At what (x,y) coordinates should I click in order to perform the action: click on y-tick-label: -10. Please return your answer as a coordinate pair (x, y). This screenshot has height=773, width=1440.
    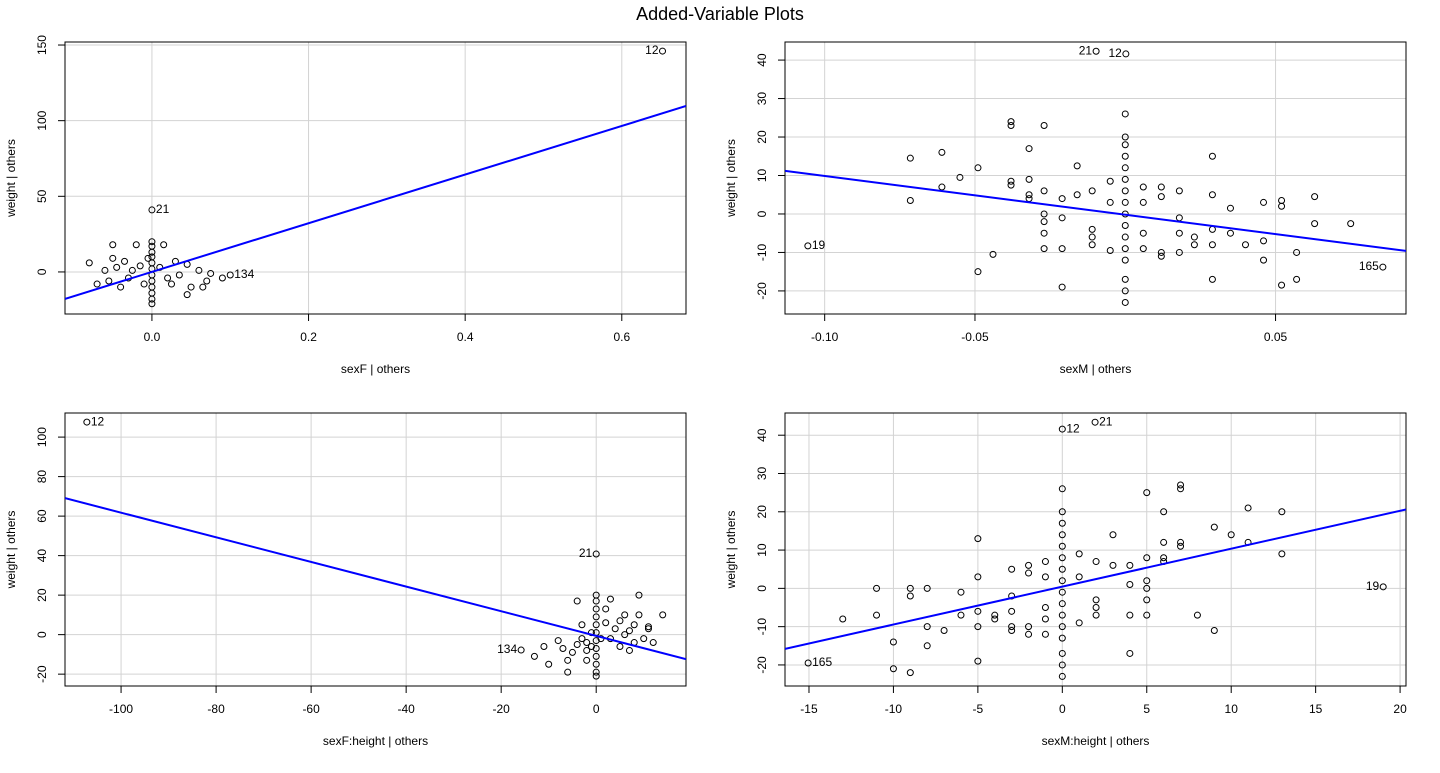
    Looking at the image, I should click on (762, 252).